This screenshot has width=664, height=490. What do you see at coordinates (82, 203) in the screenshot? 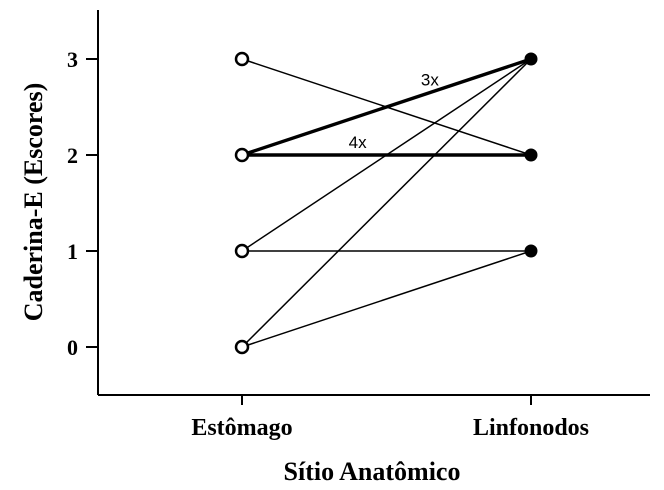
I see `y-ticks: 0 1 2 3` at bounding box center [82, 203].